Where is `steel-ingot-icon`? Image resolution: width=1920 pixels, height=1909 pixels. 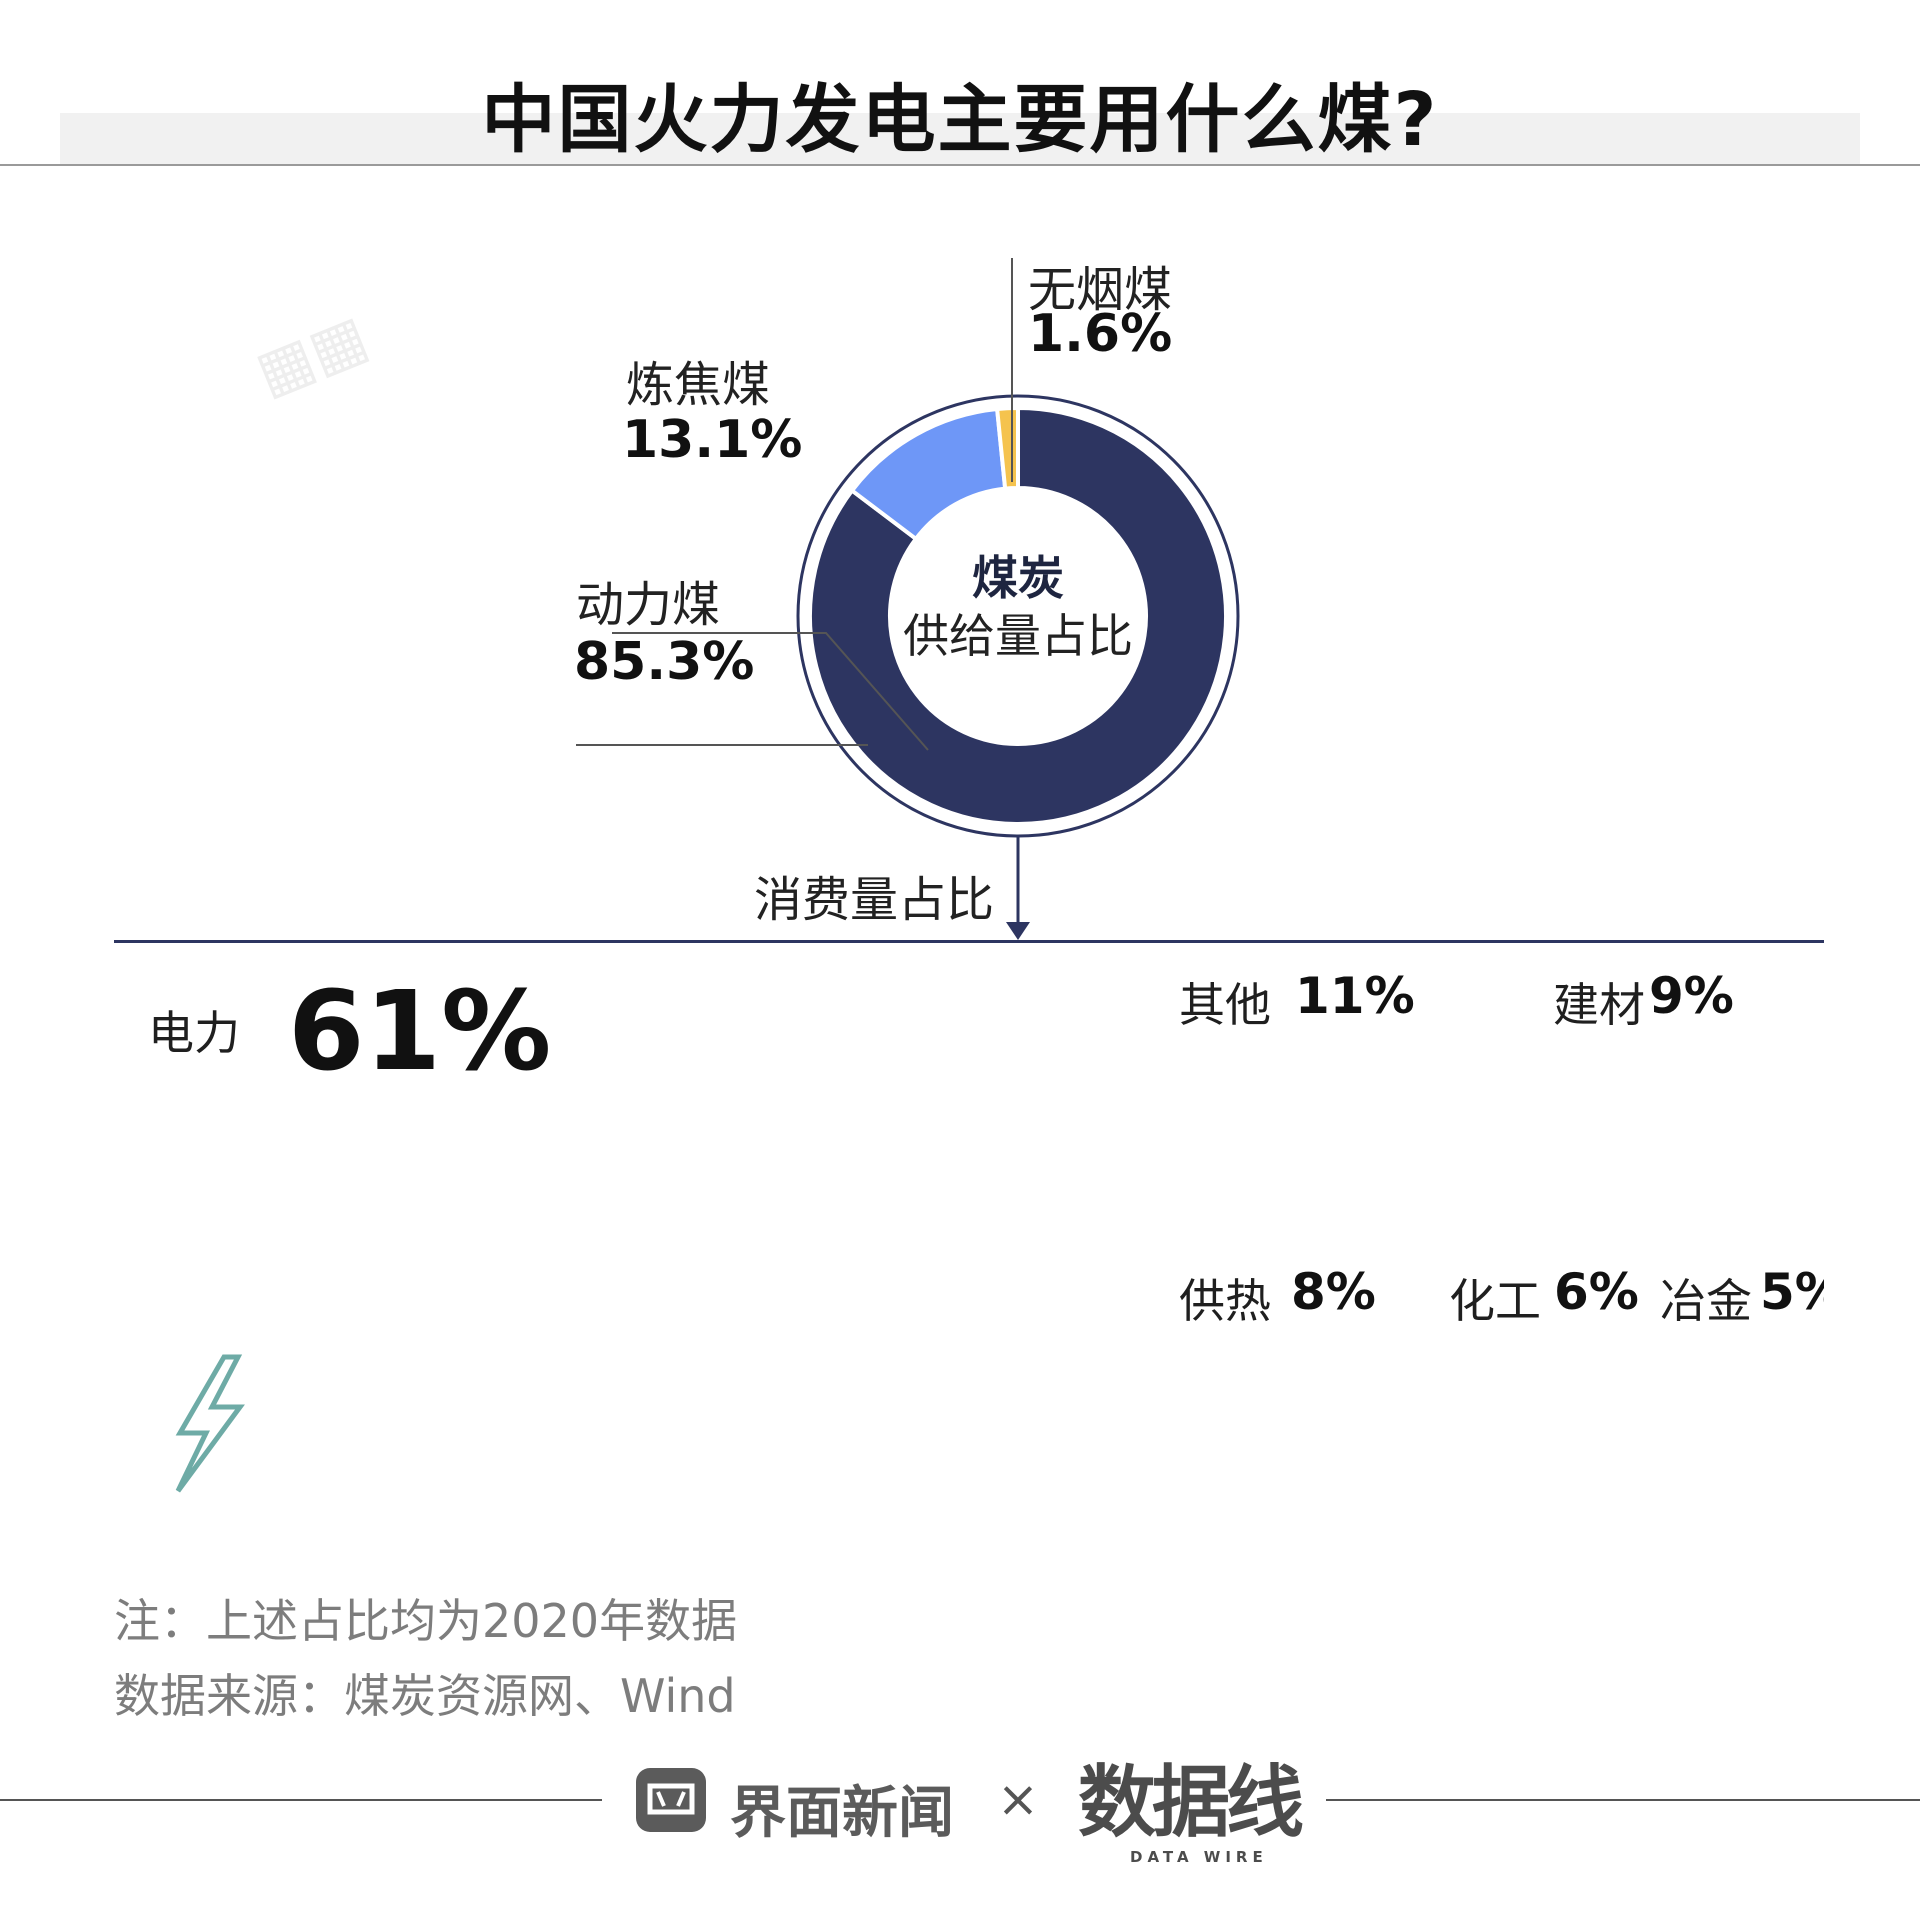
steel-ingot-icon is located at coordinates (1726, 1447).